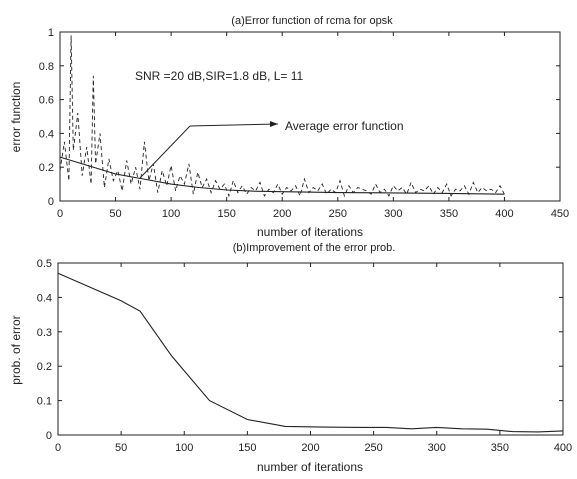  What do you see at coordinates (344, 126) in the screenshot?
I see `chart-a-annotation-average: Average error function` at bounding box center [344, 126].